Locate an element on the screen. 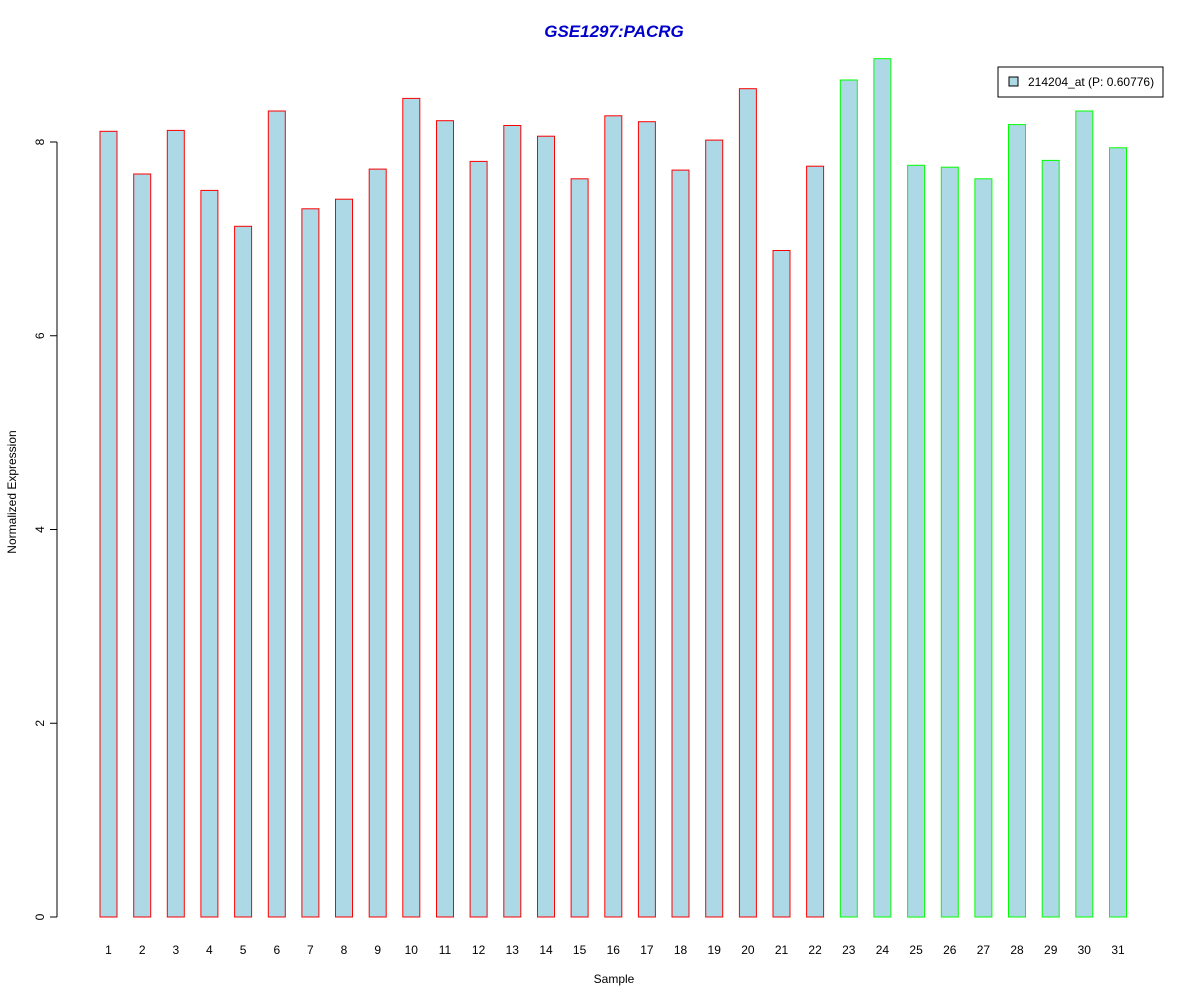  legend-label: 214204_at (P: 0.60776) is located at coordinates (1091, 82).